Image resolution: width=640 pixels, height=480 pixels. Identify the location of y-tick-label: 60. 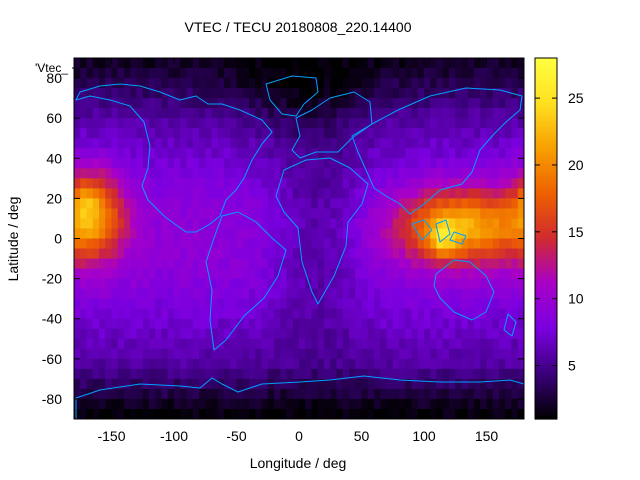
(54, 118).